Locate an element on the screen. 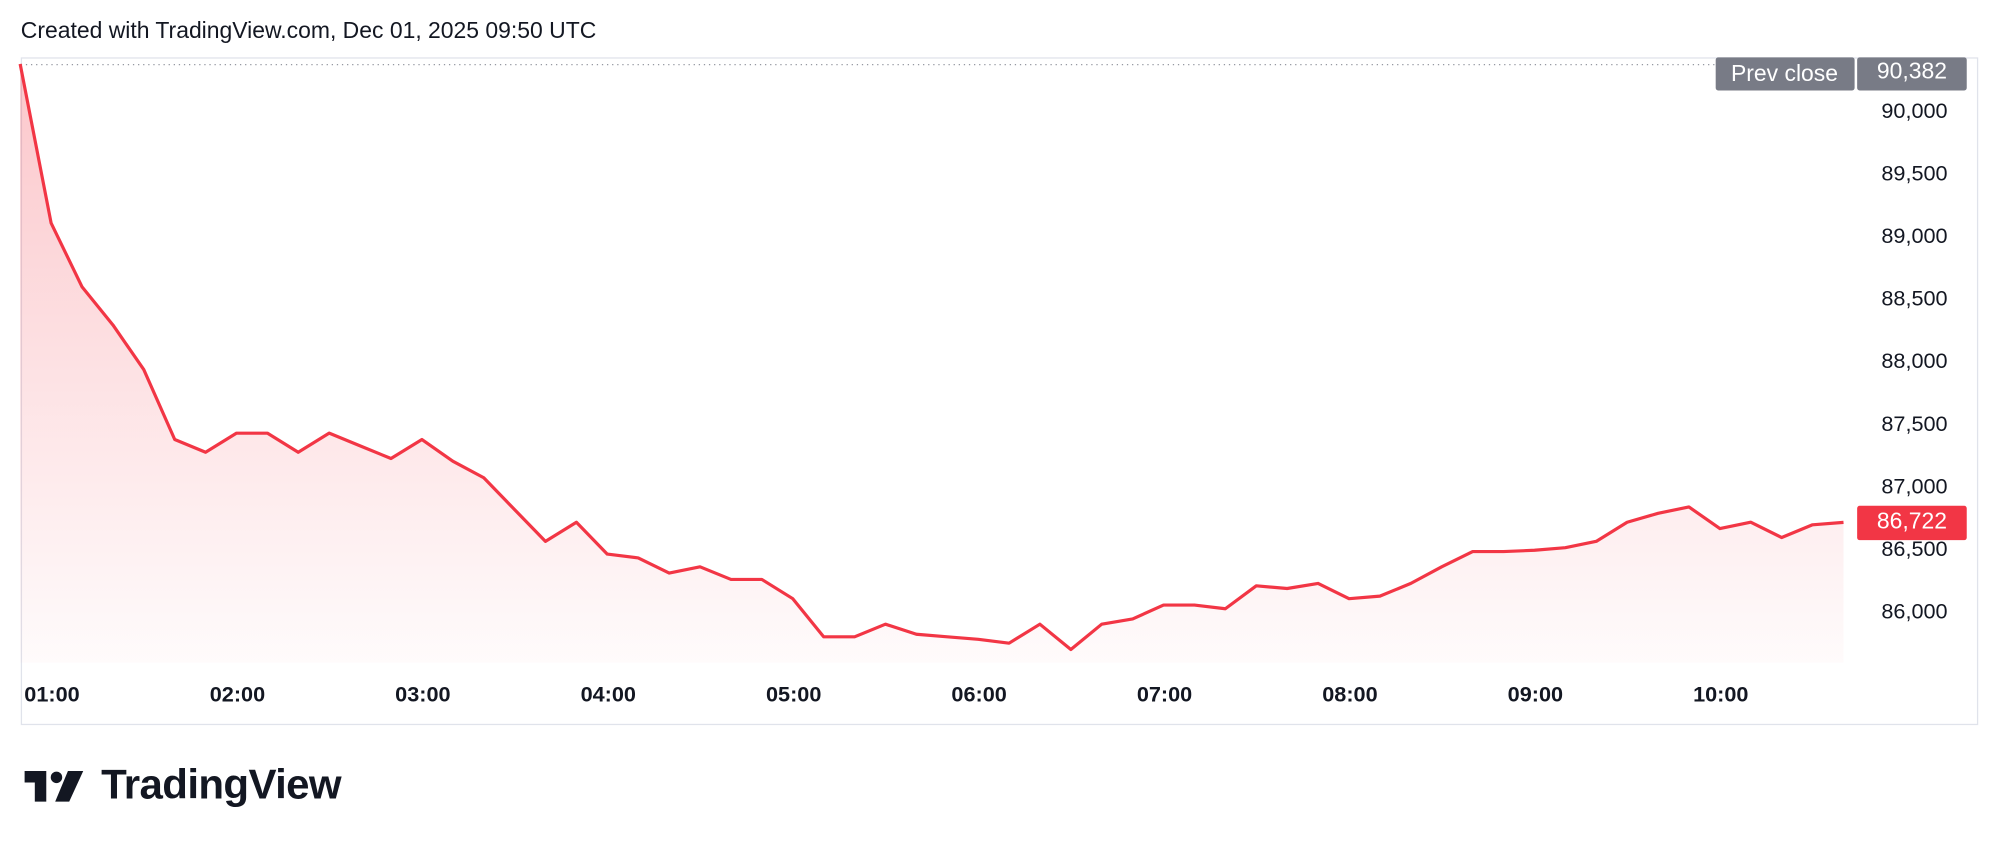  x-tick-label: 05:00 is located at coordinates (793, 694).